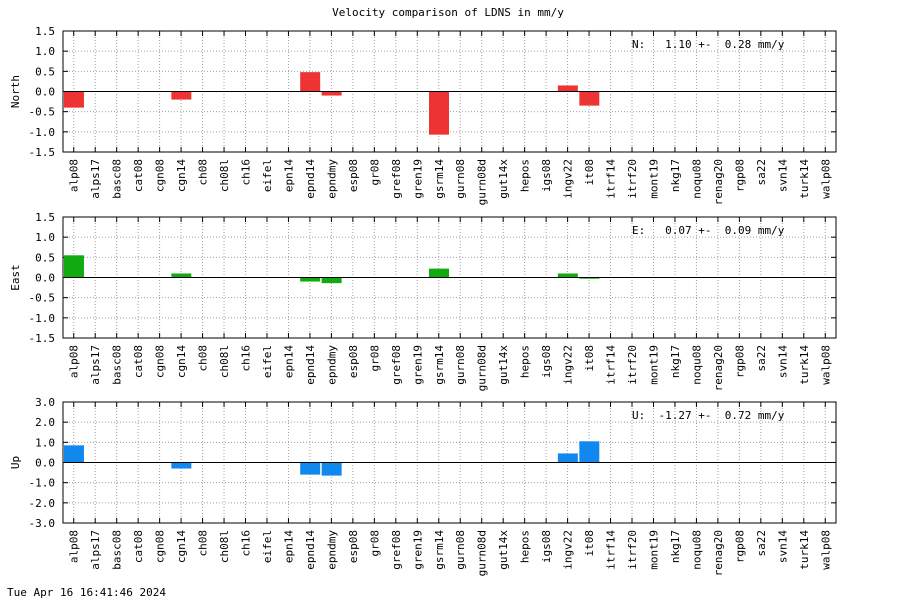 Image resolution: width=900 pixels, height=600 pixels. I want to click on stats-annotation: U: -1.27 +- 0.72 mm/y, so click(708, 415).